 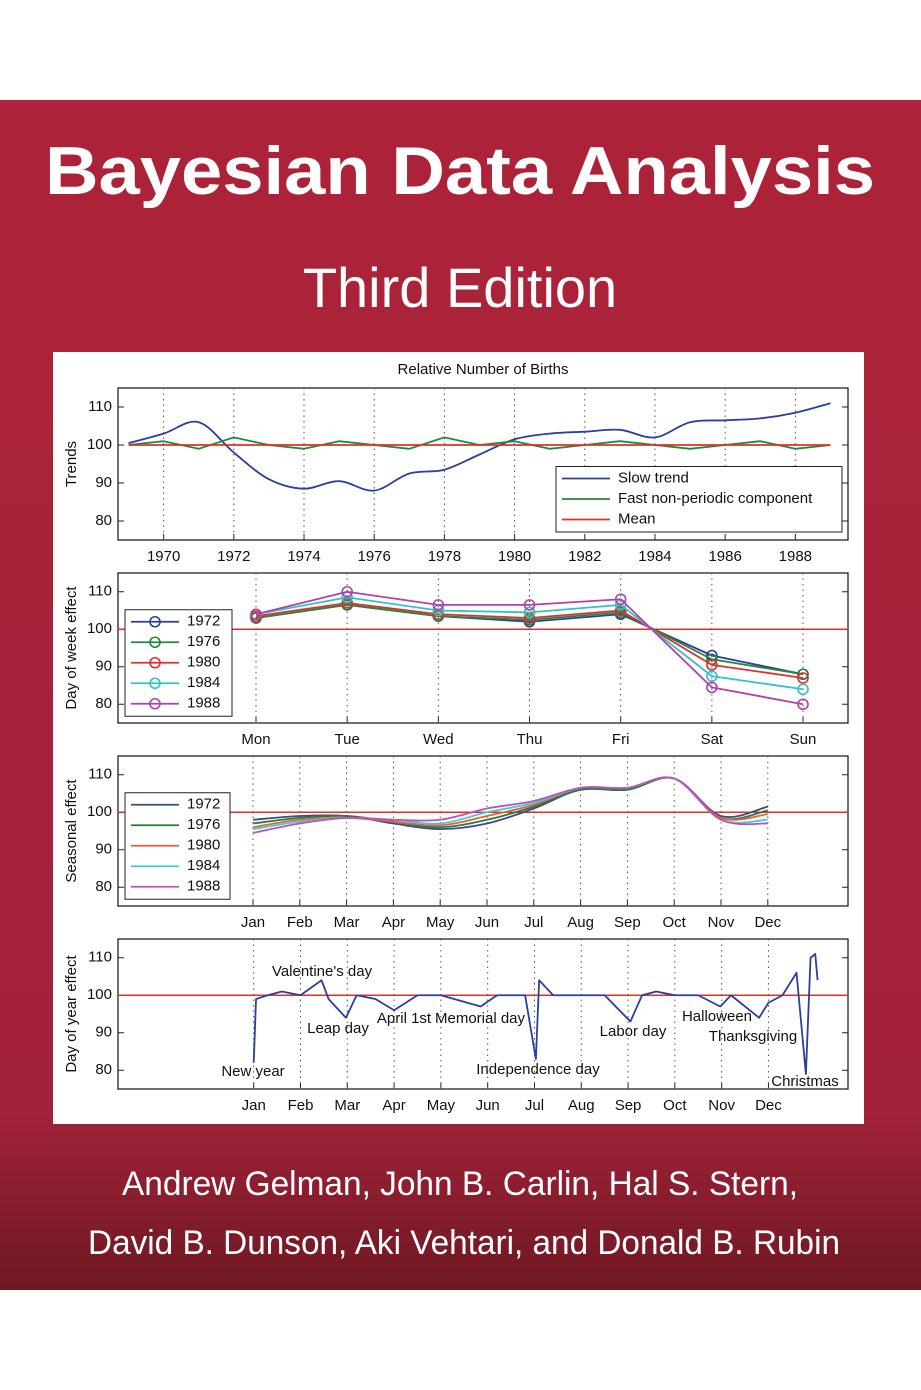 I want to click on x-tick-label: Wed, so click(x=438, y=739).